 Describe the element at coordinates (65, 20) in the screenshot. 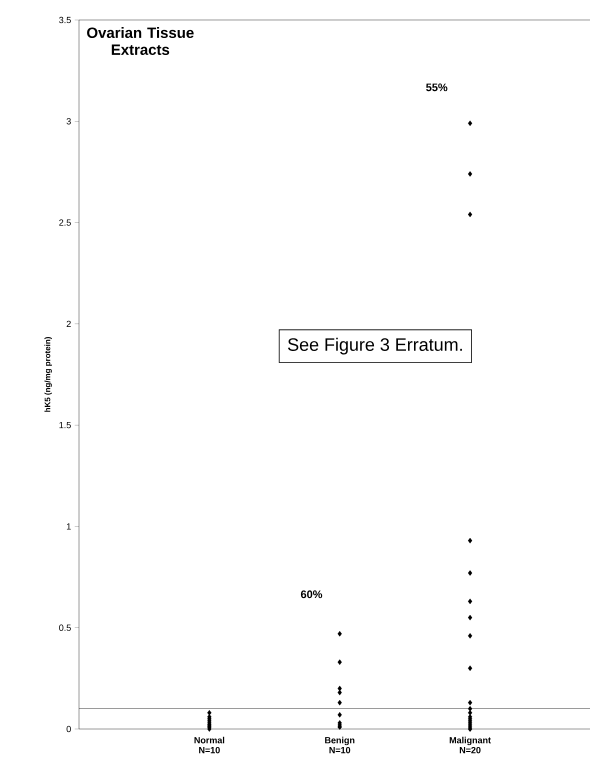

I see `y-tick-label: 3.5` at that location.